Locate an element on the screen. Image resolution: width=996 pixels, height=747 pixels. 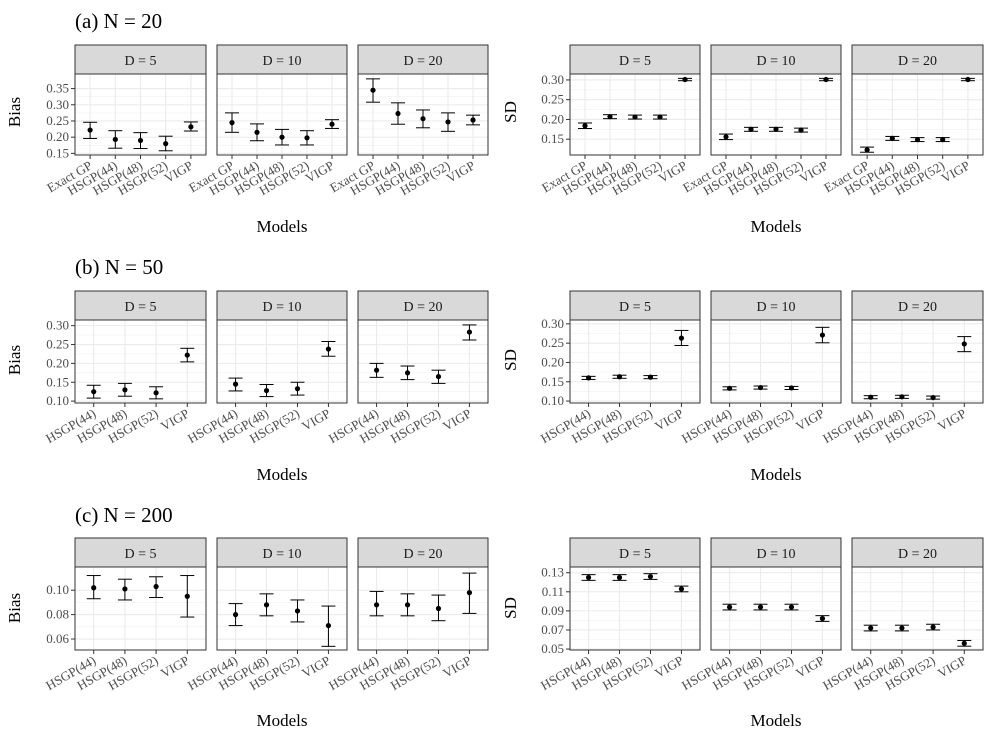
y-tick-label: 0.05 is located at coordinates (552, 648).